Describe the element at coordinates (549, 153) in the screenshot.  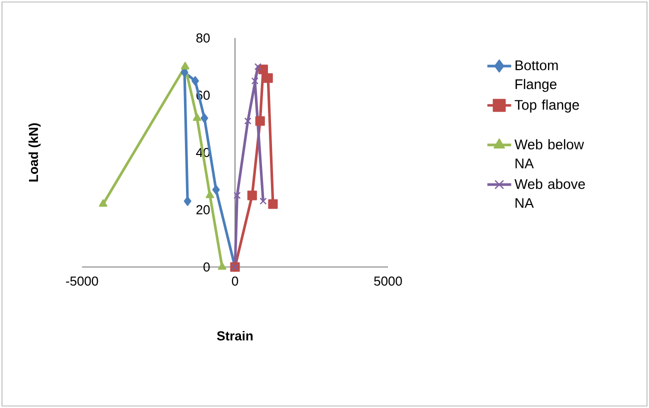
I see `legend-label: Web below NA` at that location.